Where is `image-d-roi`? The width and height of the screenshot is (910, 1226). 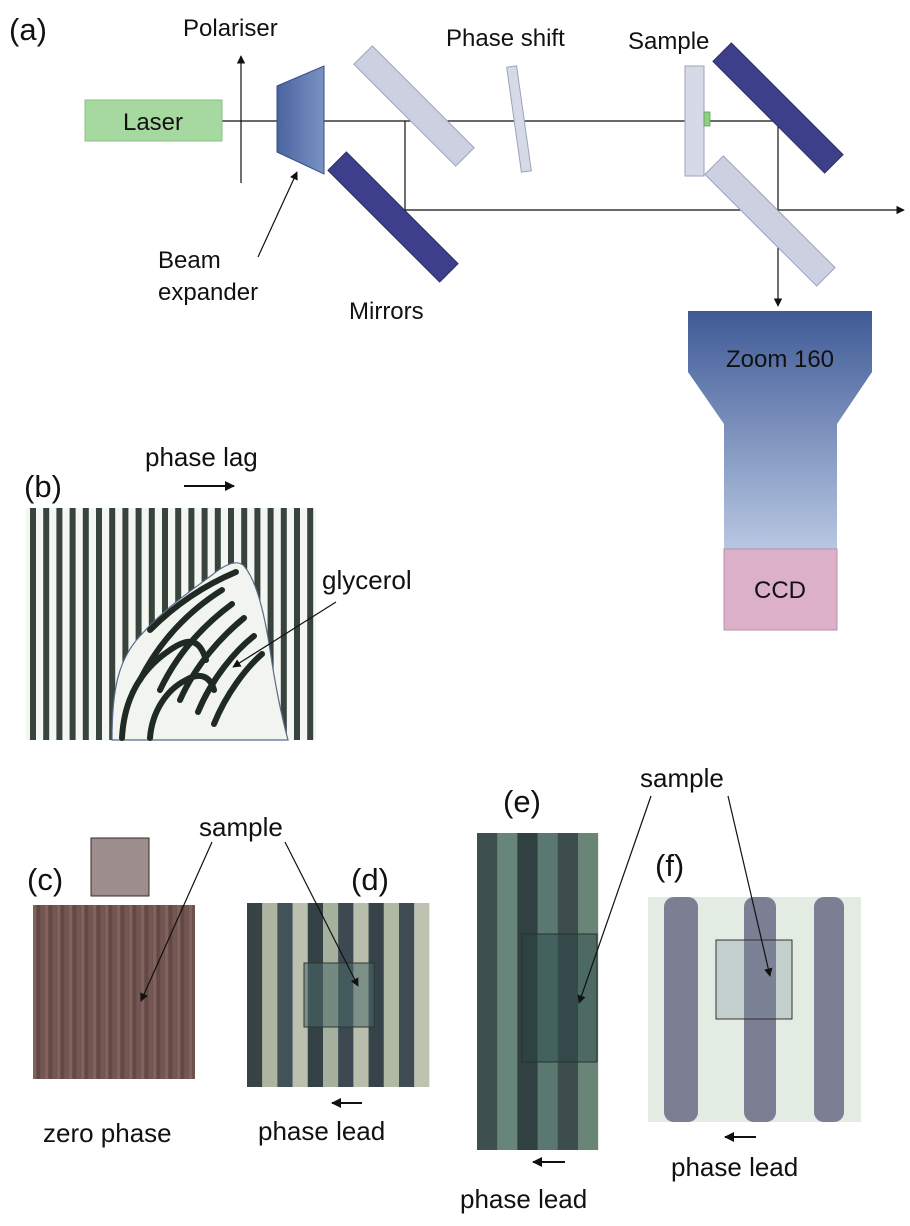
image-d-roi is located at coordinates (339, 995).